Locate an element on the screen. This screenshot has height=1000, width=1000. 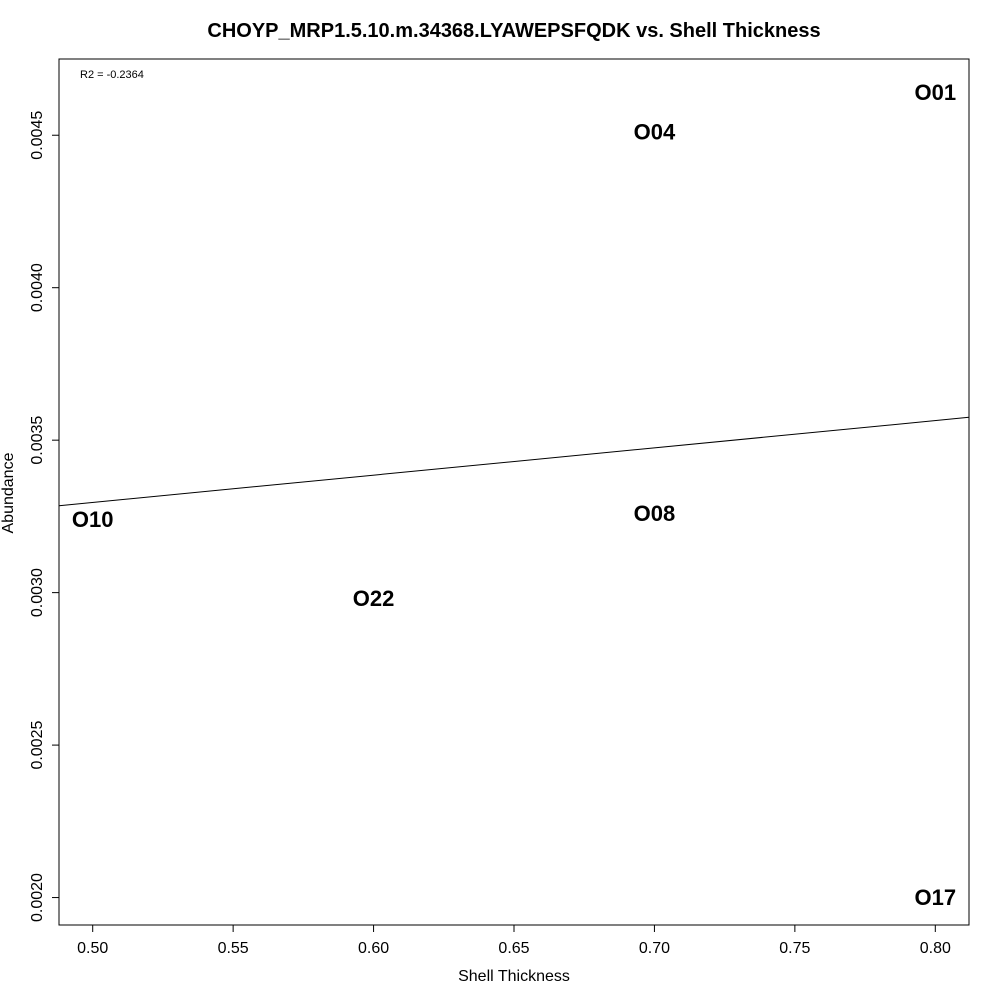
regression-line-group is located at coordinates (514, 461).